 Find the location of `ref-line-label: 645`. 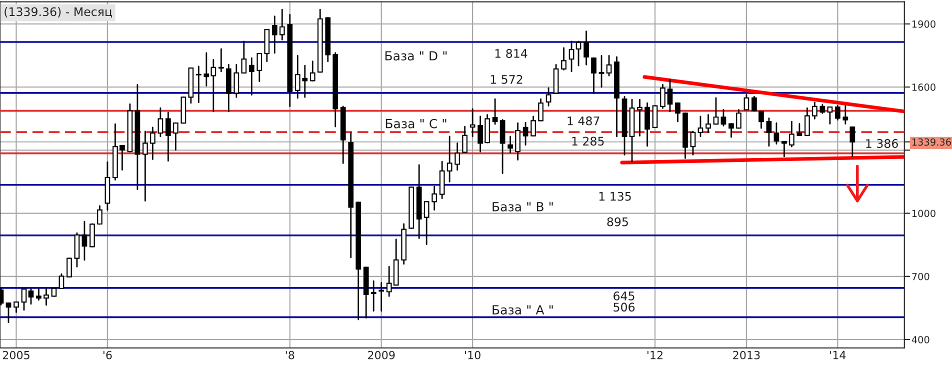

ref-line-label: 645 is located at coordinates (624, 295).